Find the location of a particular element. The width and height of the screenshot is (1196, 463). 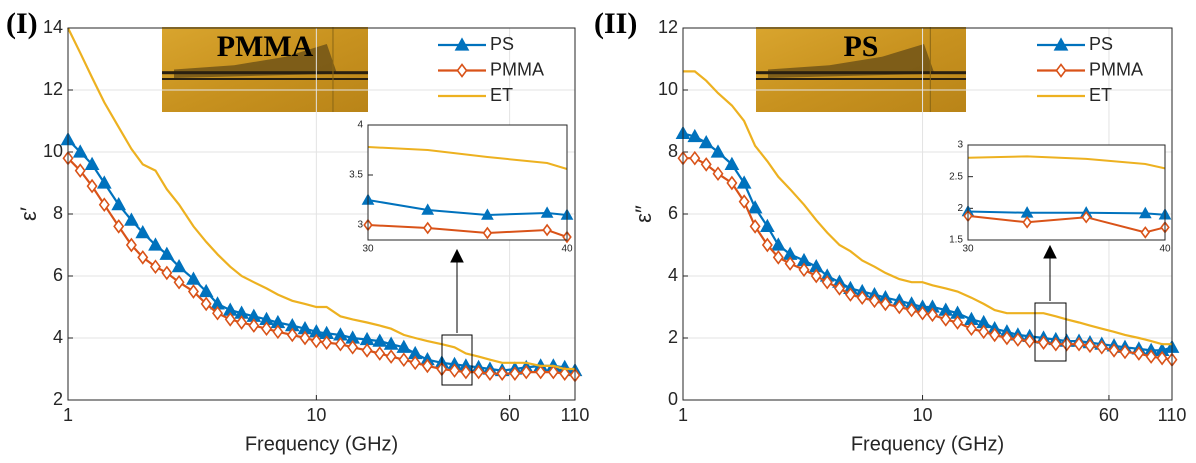

x-tick-label: 10 is located at coordinates (923, 415).